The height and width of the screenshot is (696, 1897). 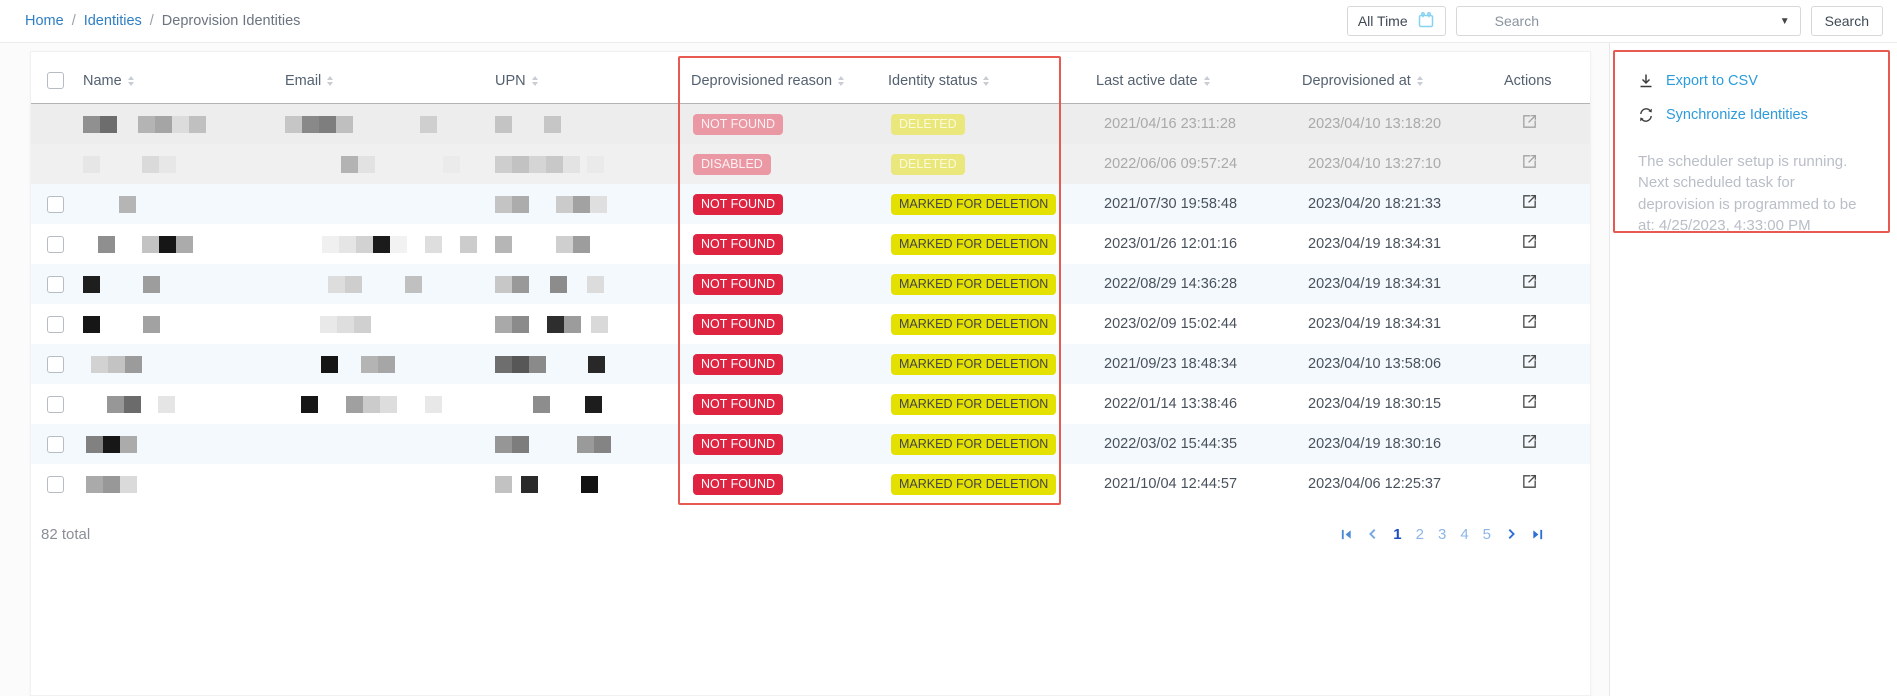 What do you see at coordinates (1171, 404) in the screenshot?
I see `last-active-date: 2022/01/14 13:38:46` at bounding box center [1171, 404].